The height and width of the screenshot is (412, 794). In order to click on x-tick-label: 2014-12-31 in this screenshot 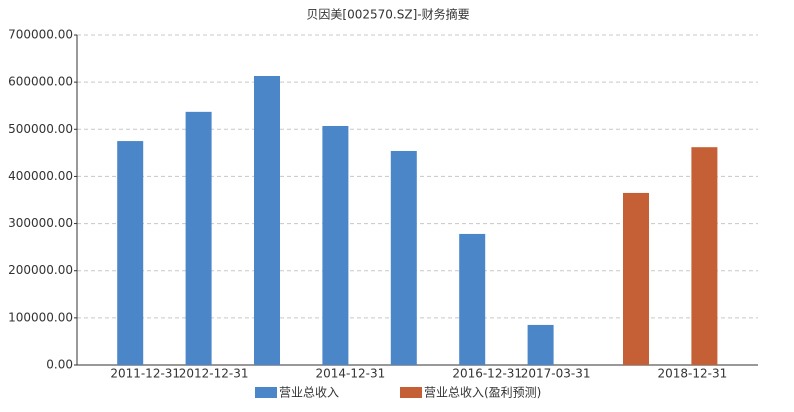, I will do `click(351, 374)`.